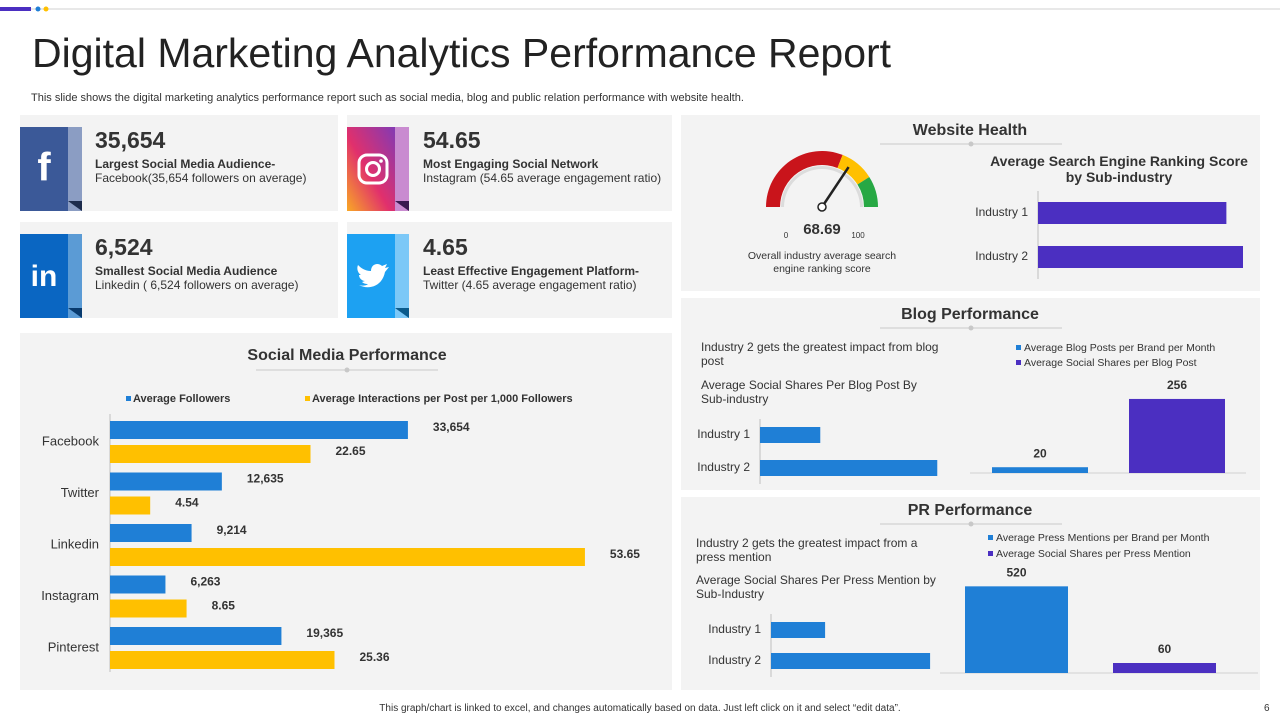 The image size is (1280, 720). I want to click on top-accent, so click(15, 9).